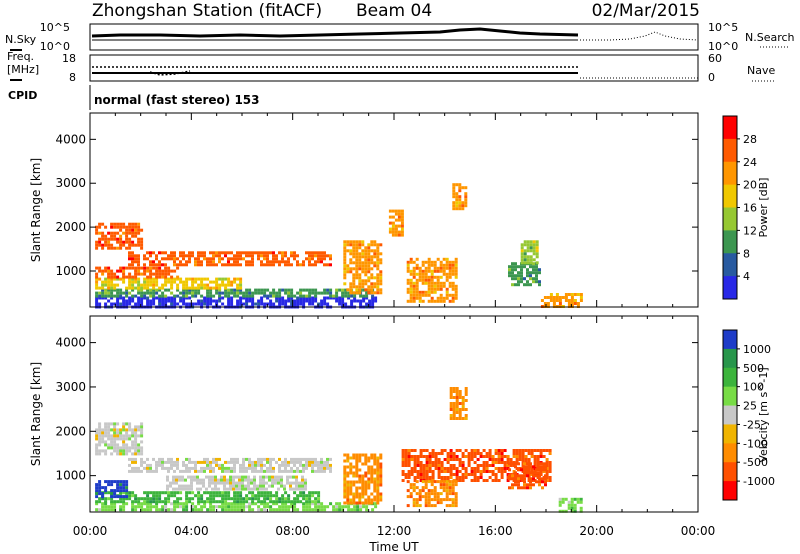 This screenshot has width=800, height=554. What do you see at coordinates (730, 396) in the screenshot?
I see `vel-colorbar-swatch` at bounding box center [730, 396].